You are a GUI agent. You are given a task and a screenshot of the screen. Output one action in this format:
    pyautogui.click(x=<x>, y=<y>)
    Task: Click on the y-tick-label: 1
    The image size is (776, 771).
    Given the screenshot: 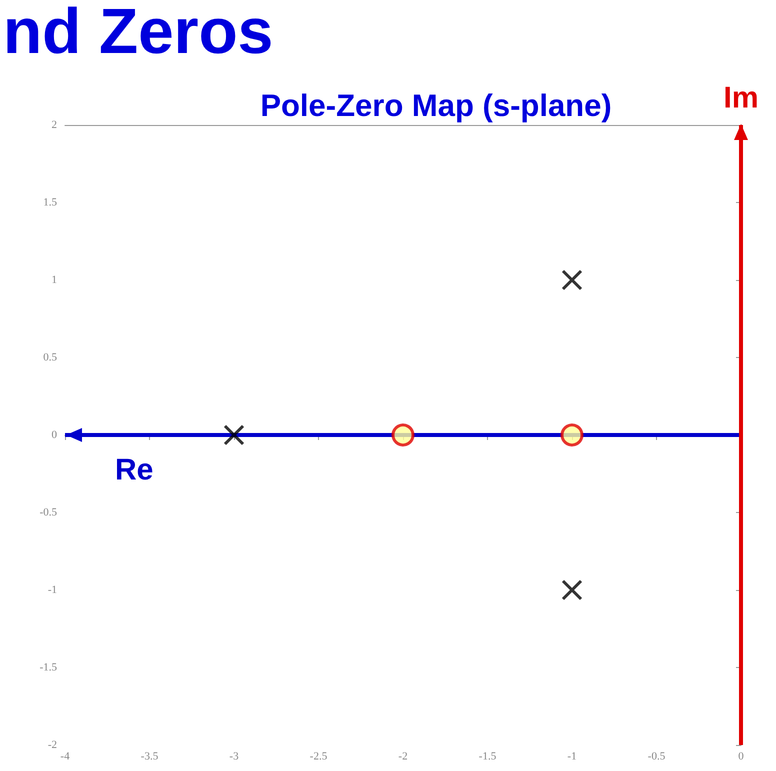 What is the action you would take?
    pyautogui.click(x=54, y=280)
    